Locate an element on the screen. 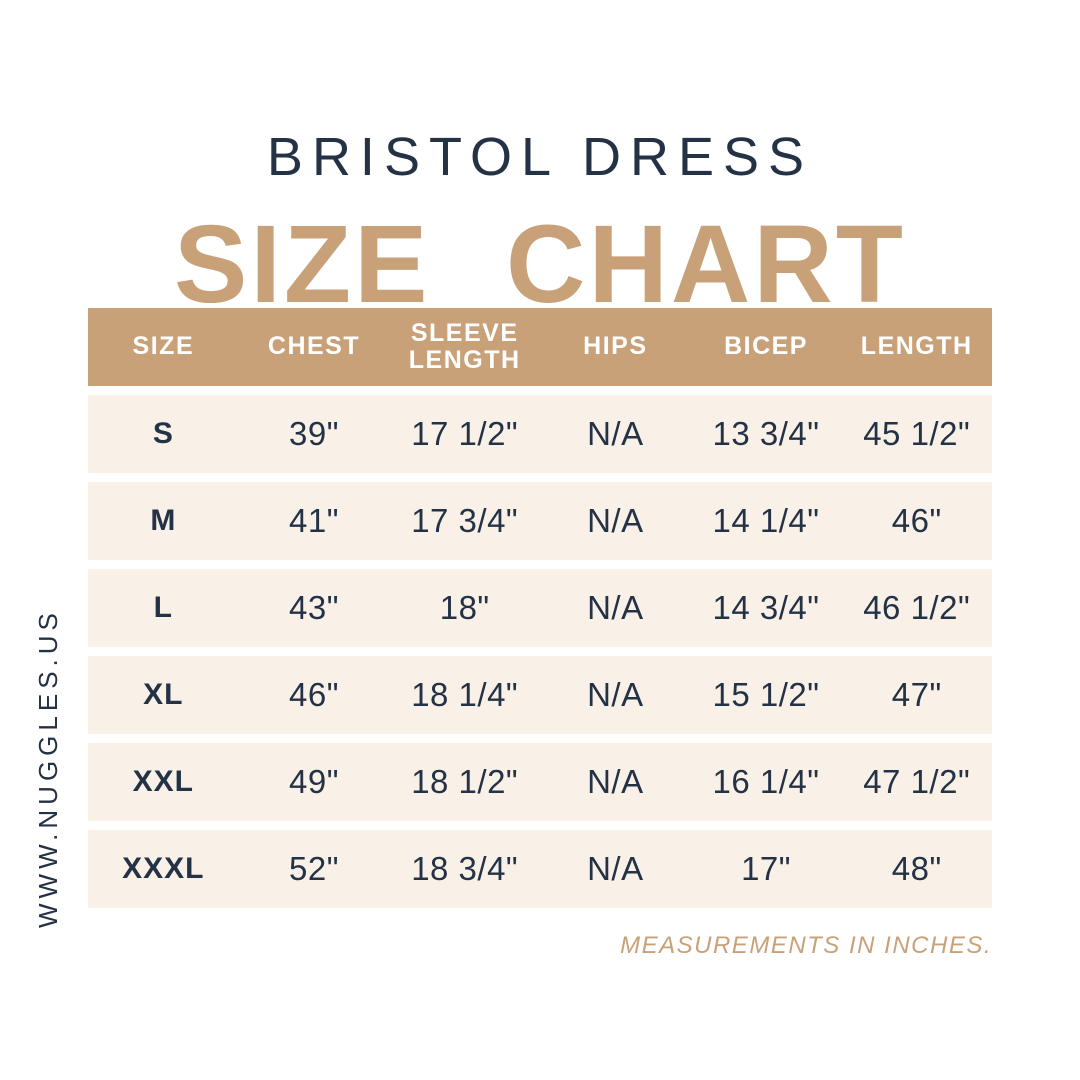 The image size is (1080, 1080). size-cell: XL is located at coordinates (163, 694).